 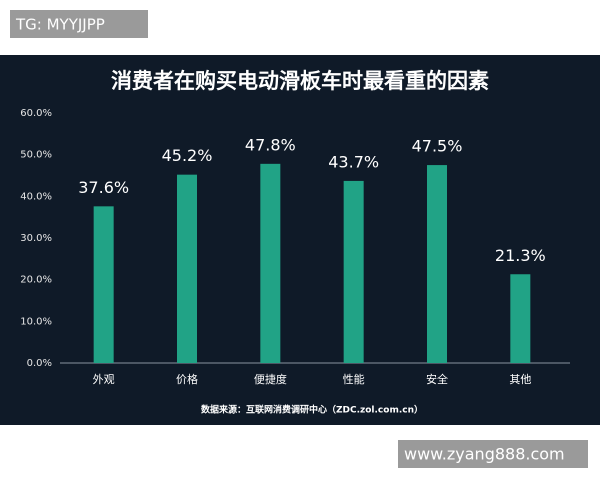 What do you see at coordinates (36, 321) in the screenshot?
I see `y-tick-label: 10.0%` at bounding box center [36, 321].